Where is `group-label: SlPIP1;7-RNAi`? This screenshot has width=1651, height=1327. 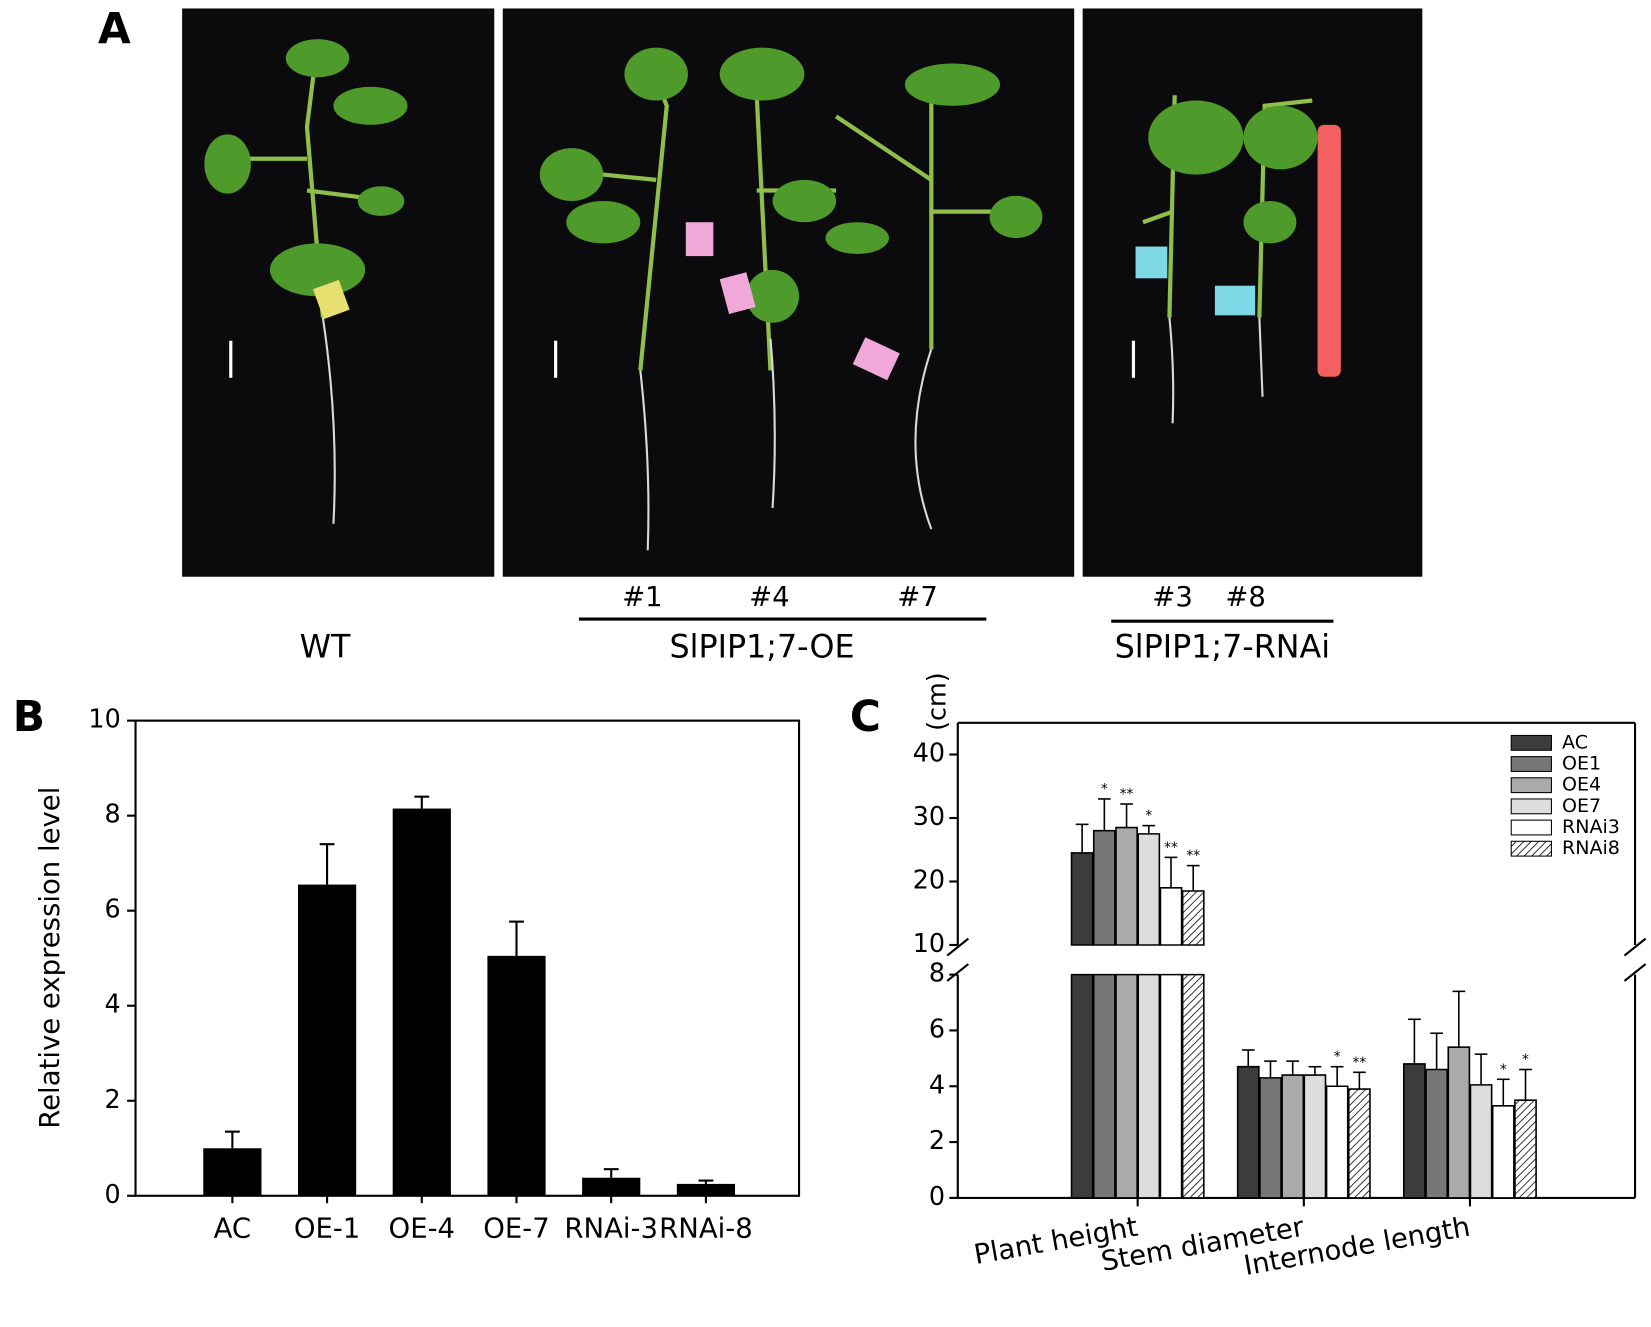
group-label: SlPIP1;7-RNAi is located at coordinates (1222, 648).